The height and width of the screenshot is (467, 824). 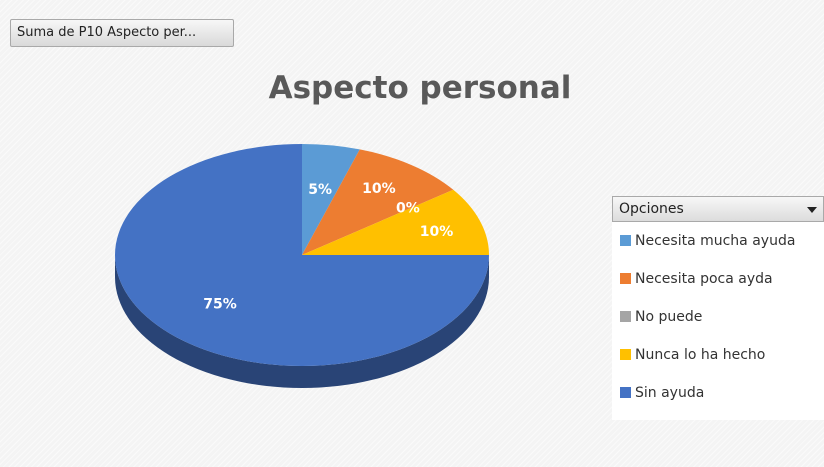 What do you see at coordinates (715, 241) in the screenshot?
I see `legend-label: Necesita mucha ayuda` at bounding box center [715, 241].